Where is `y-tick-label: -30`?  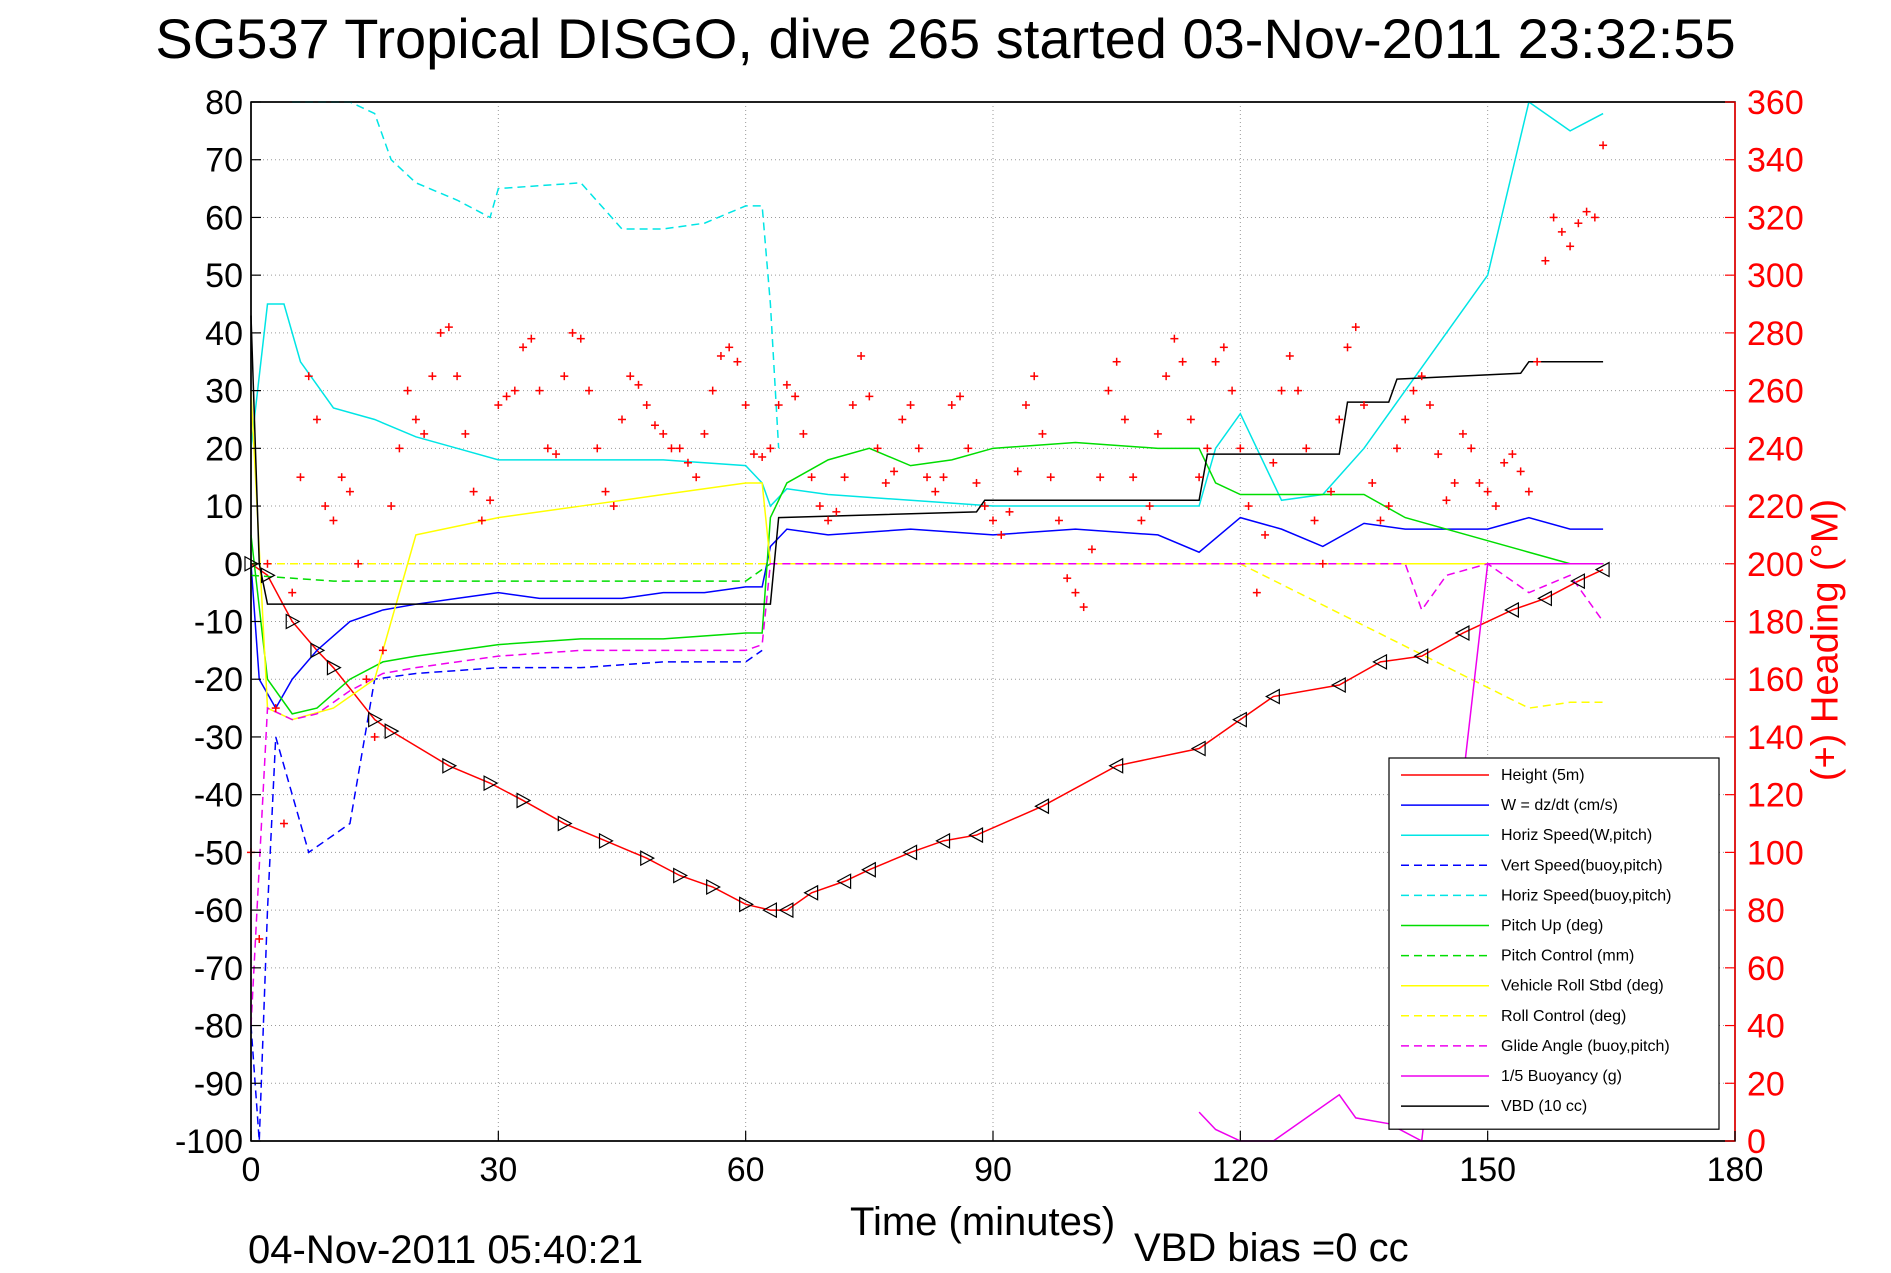
y-tick-label: -30 is located at coordinates (218, 738).